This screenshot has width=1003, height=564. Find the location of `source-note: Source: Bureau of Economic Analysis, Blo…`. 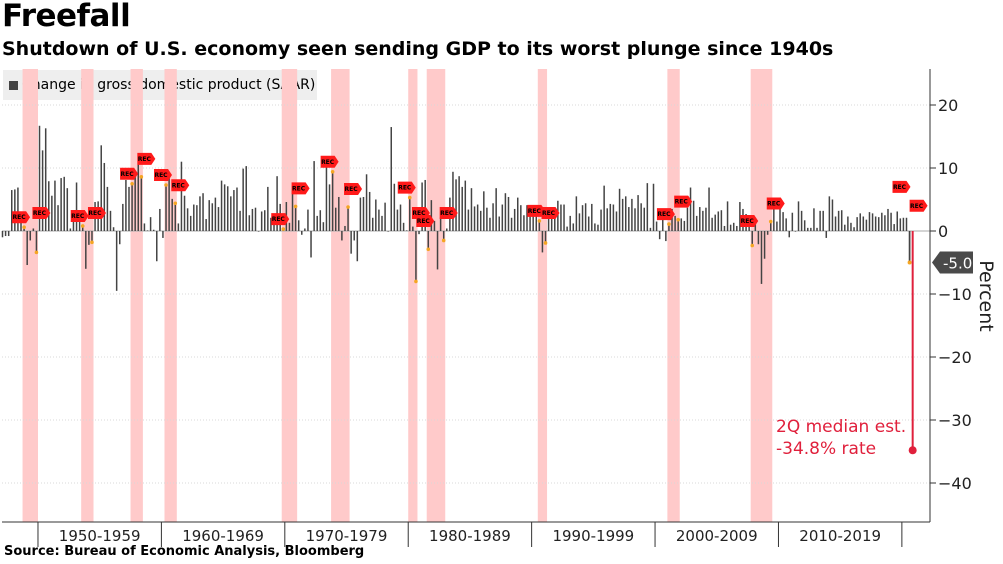

source-note: Source: Bureau of Economic Analysis, Blo… is located at coordinates (184, 551).